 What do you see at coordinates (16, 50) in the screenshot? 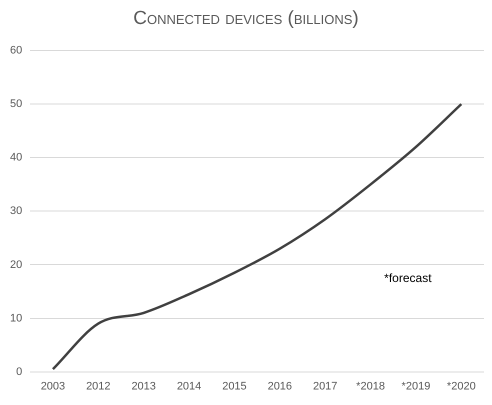
I see `y-tick-label: 60` at bounding box center [16, 50].